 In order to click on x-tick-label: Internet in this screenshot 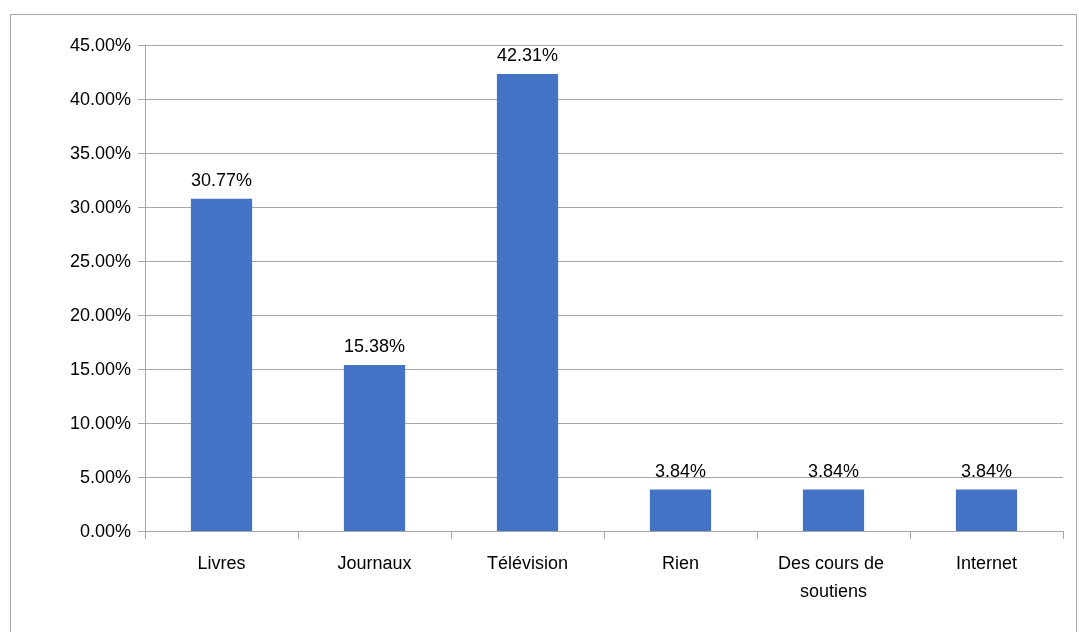, I will do `click(986, 563)`.